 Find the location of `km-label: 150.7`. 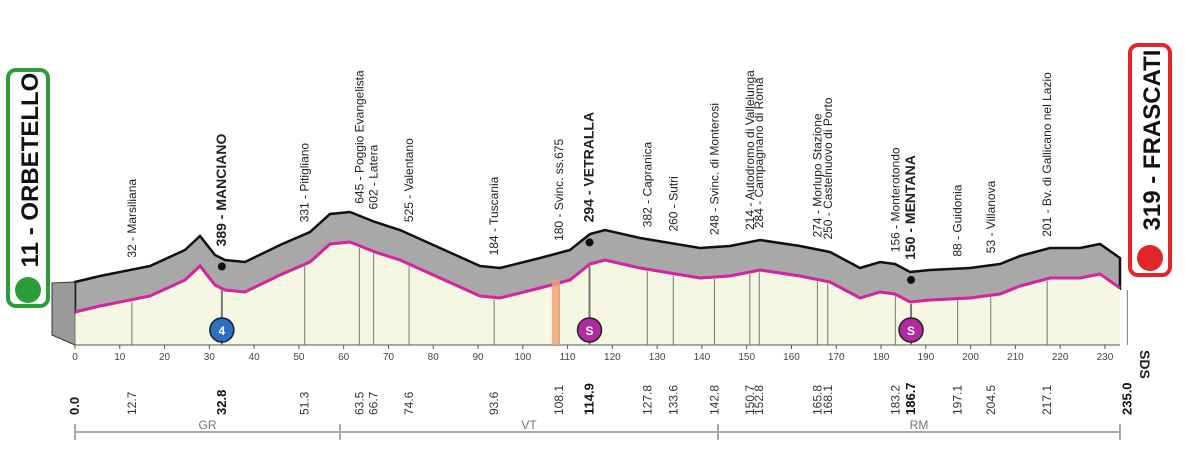

km-label: 150.7 is located at coordinates (750, 400).